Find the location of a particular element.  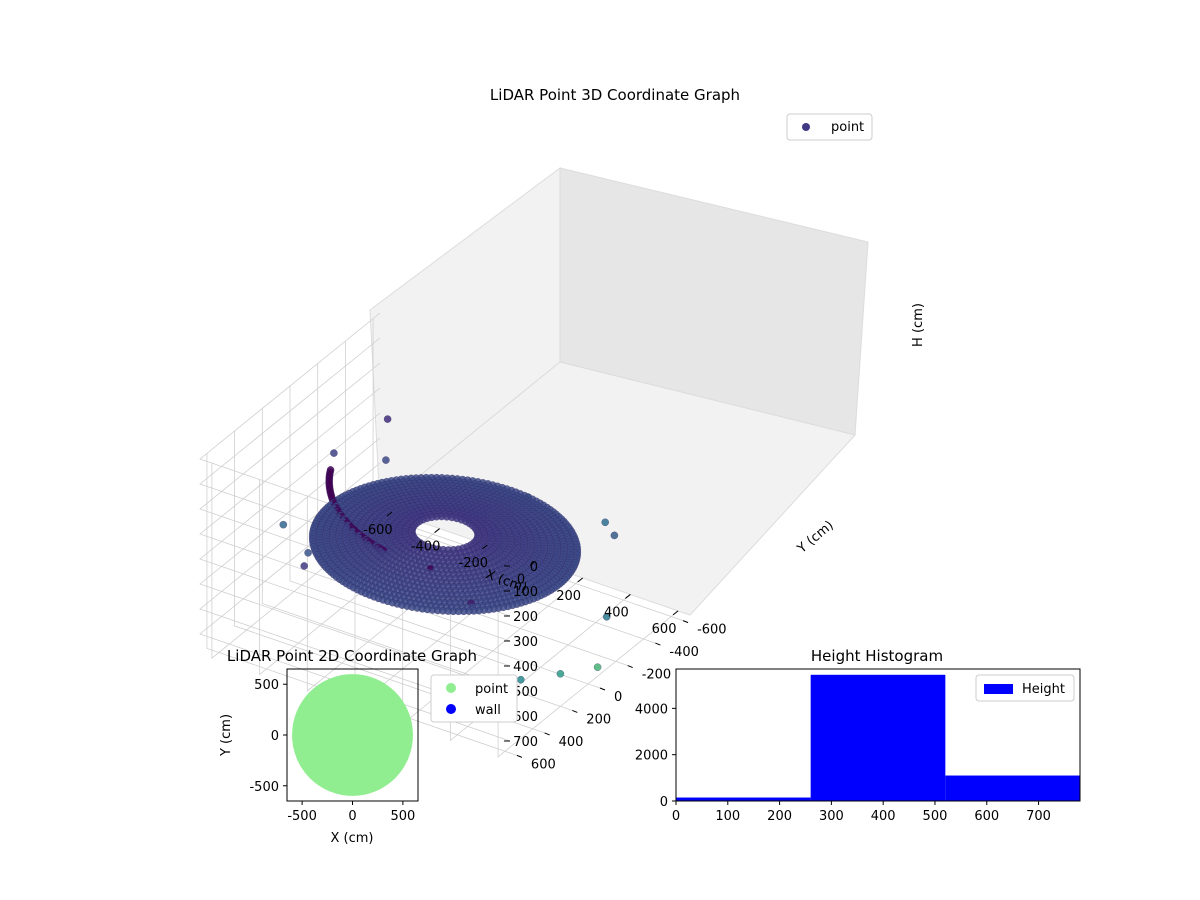

y-tick-label-3d: -200 is located at coordinates (657, 675).